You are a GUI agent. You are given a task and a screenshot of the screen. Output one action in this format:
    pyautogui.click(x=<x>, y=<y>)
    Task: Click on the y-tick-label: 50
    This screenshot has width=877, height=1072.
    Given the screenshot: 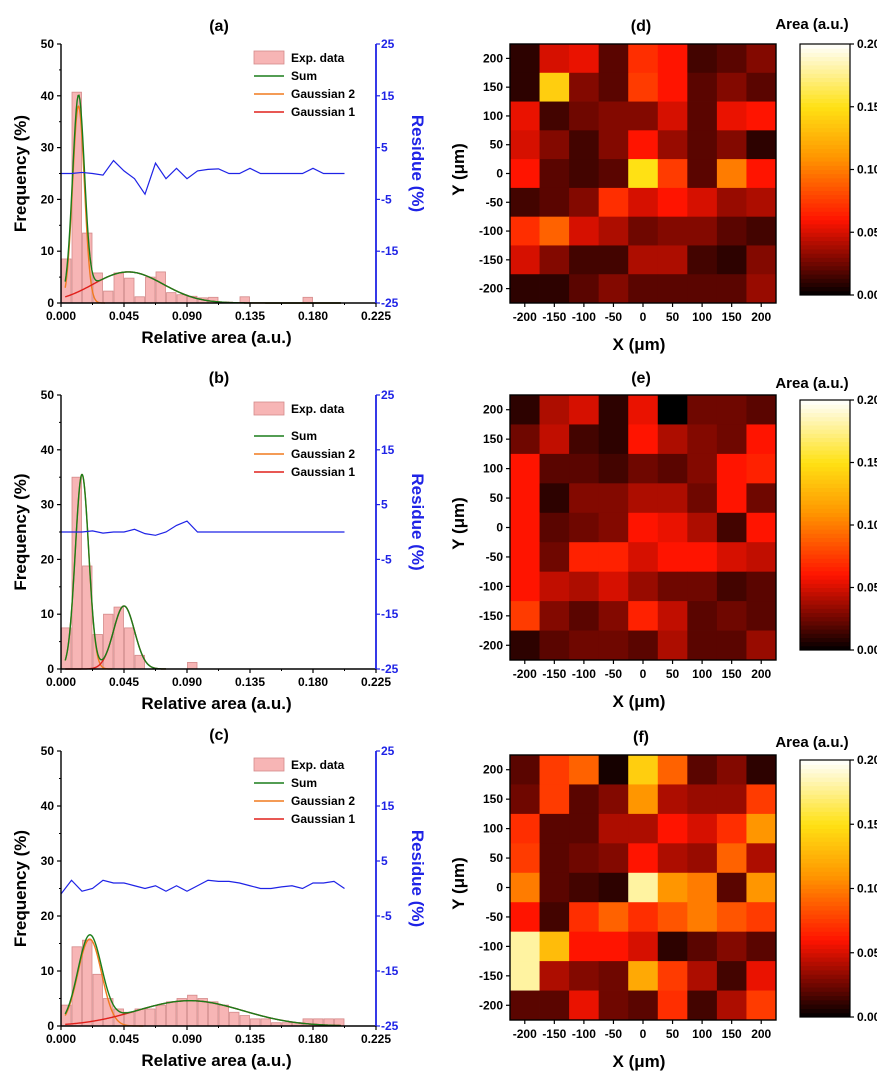 What is the action you would take?
    pyautogui.click(x=48, y=395)
    